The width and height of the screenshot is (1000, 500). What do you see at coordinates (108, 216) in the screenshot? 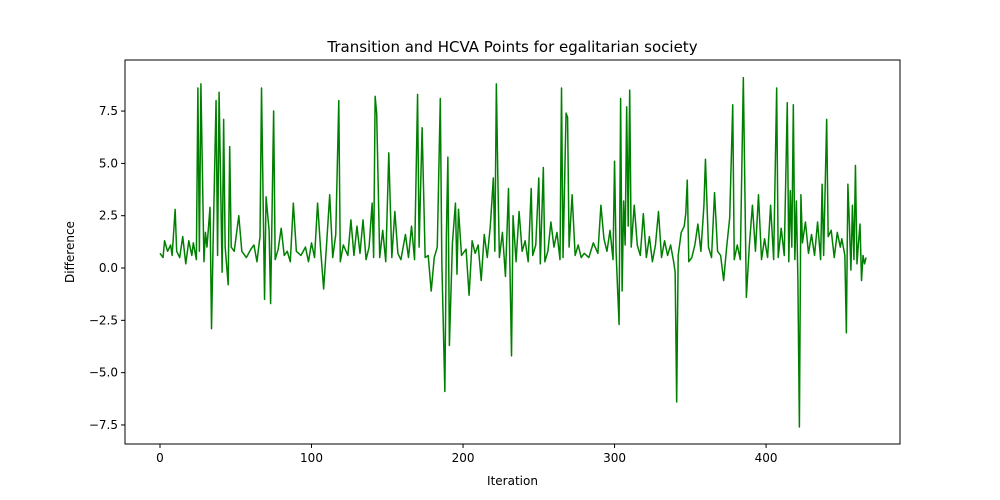
I see `y-tick-label: 2.5` at bounding box center [108, 216].